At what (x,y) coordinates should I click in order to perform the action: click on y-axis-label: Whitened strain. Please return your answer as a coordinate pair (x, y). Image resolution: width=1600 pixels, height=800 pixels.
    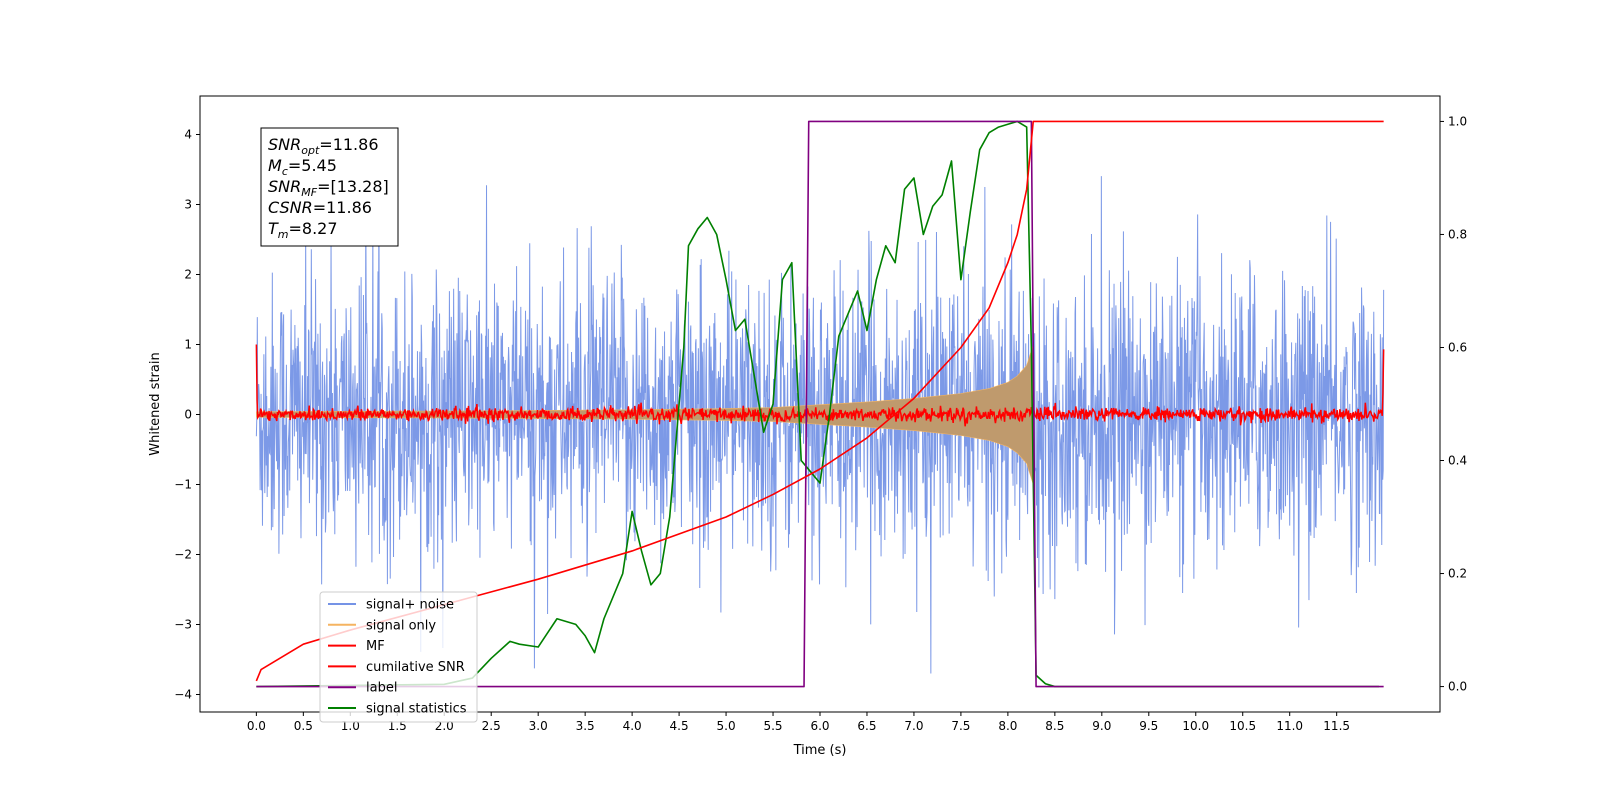
    Looking at the image, I should click on (155, 403).